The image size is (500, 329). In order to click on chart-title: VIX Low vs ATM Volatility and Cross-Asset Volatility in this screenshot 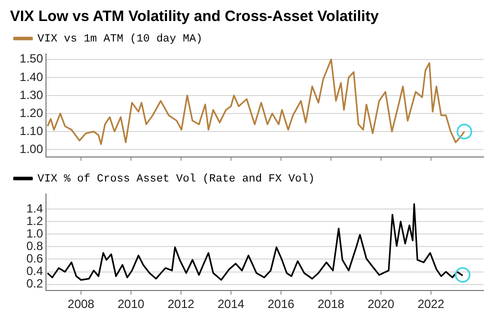, I will do `click(195, 16)`.